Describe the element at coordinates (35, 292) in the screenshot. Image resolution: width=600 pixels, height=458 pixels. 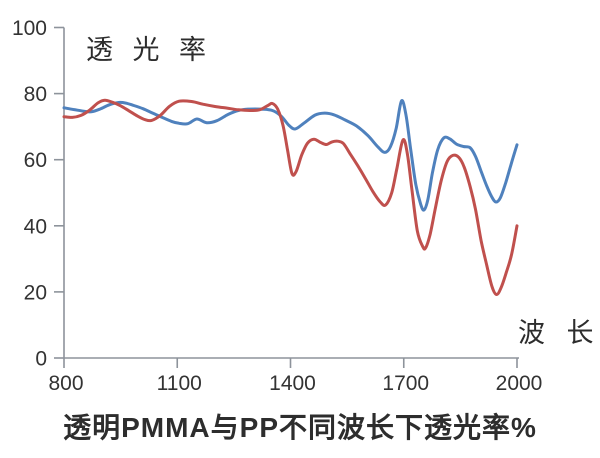
I see `y-tick-label: 20` at that location.